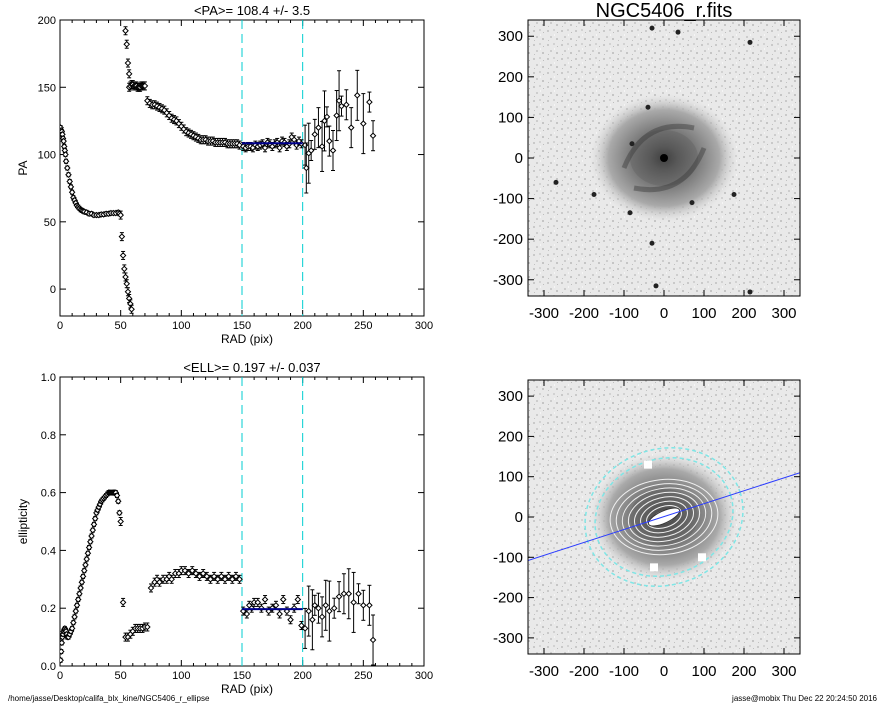  Describe the element at coordinates (48, 494) in the screenshot. I see `y-tick-label: 0.6` at that location.